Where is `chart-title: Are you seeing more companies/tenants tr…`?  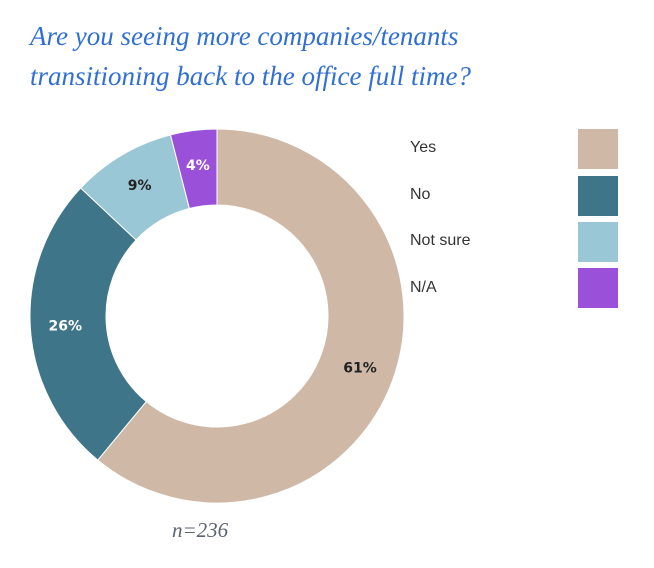
chart-title: Are you seeing more companies/tenants tr… is located at coordinates (330, 56).